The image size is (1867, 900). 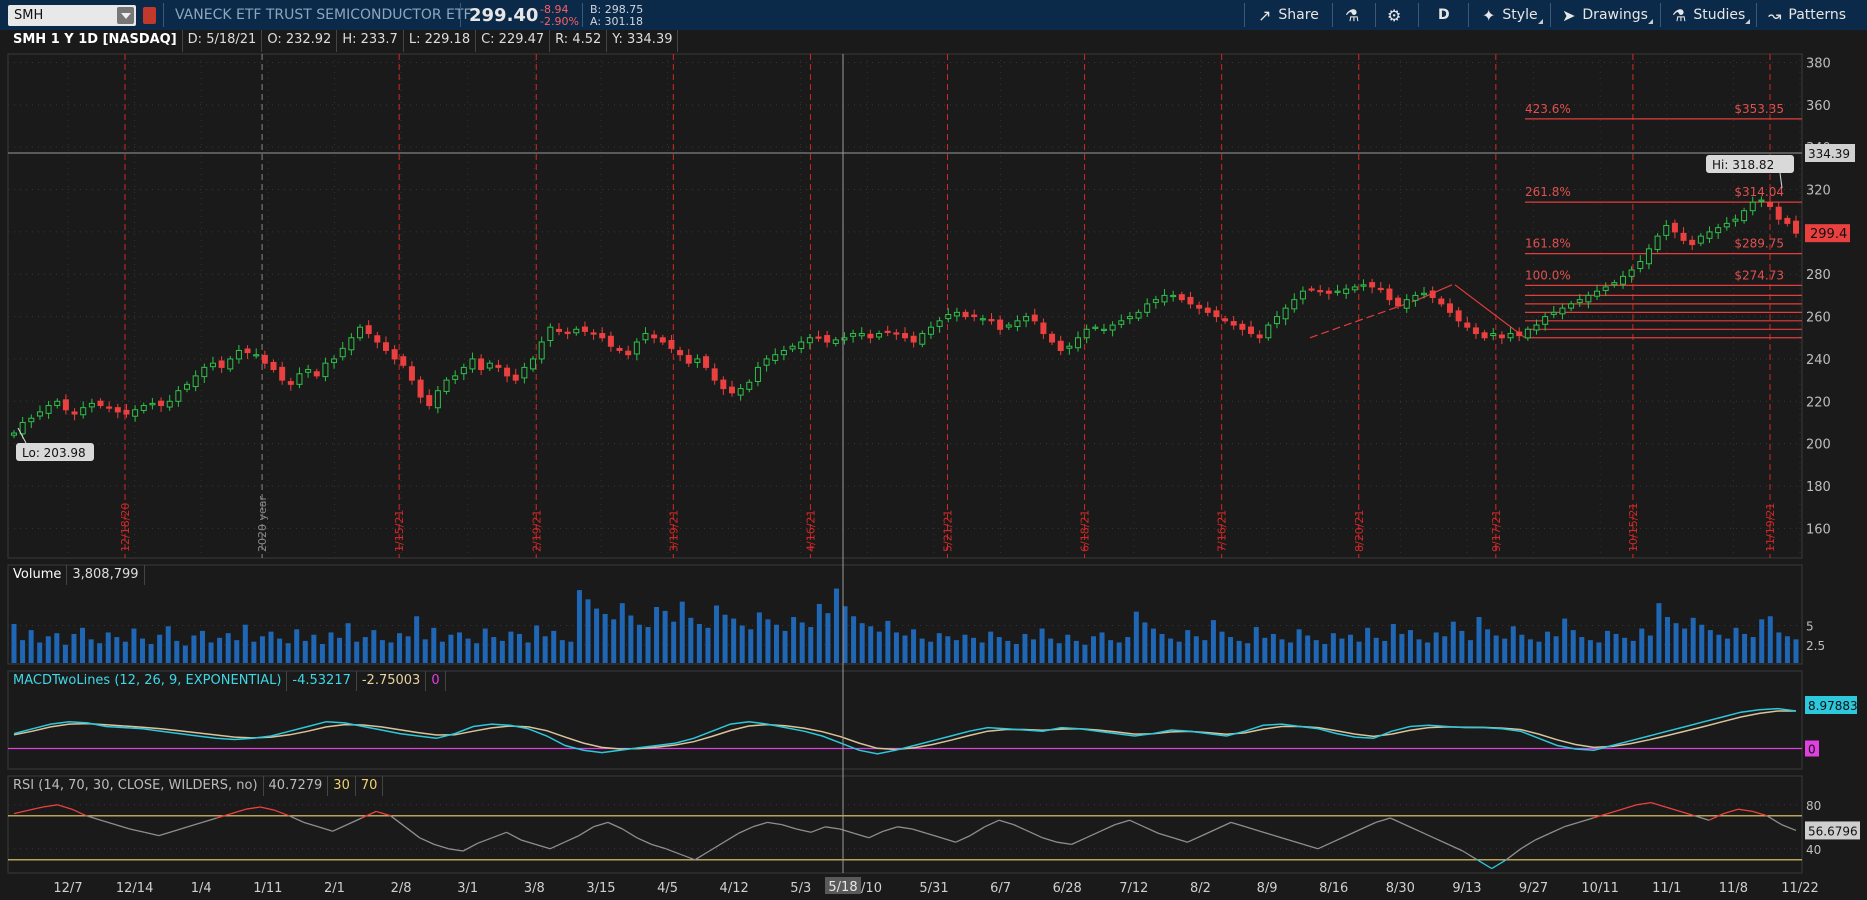 What do you see at coordinates (1466, 888) in the screenshot?
I see `x-tick-label: 9/13` at bounding box center [1466, 888].